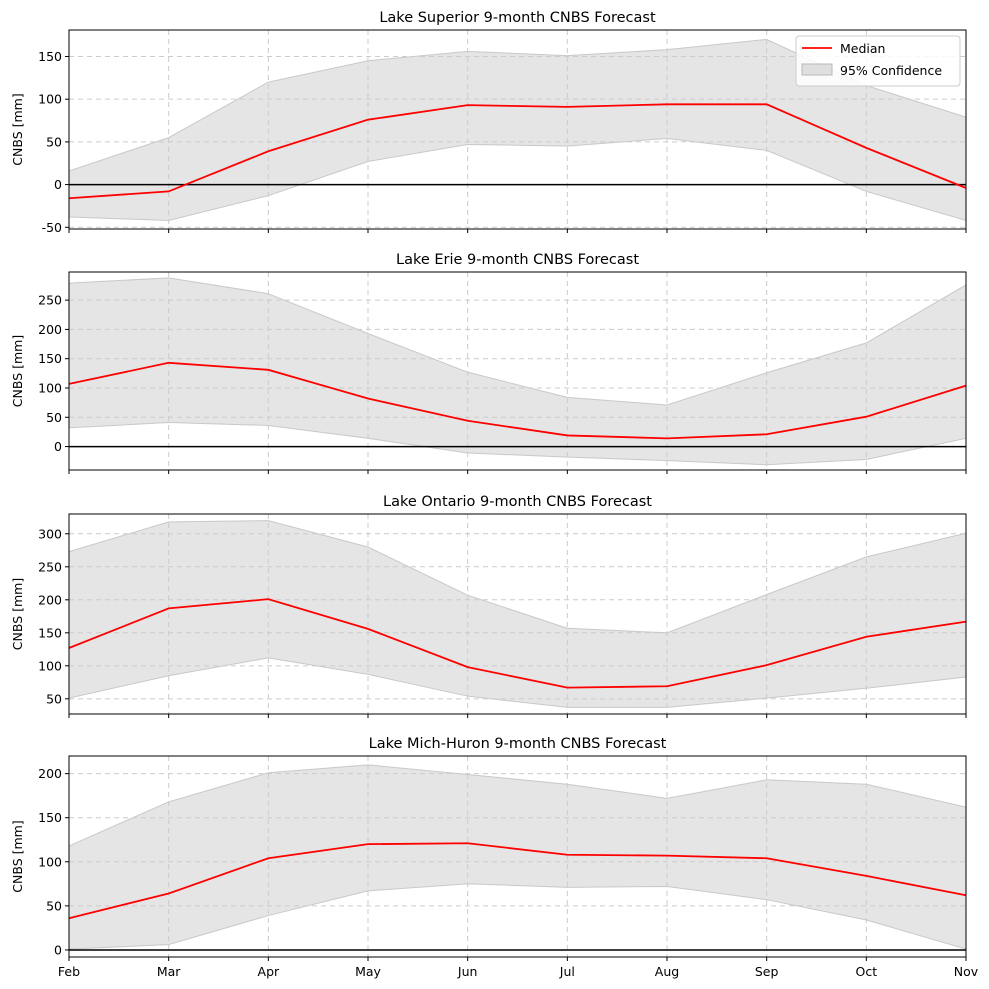 The image size is (989, 989). I want to click on chart-title: Lake Superior 9-month CNBS Forecast, so click(517, 18).